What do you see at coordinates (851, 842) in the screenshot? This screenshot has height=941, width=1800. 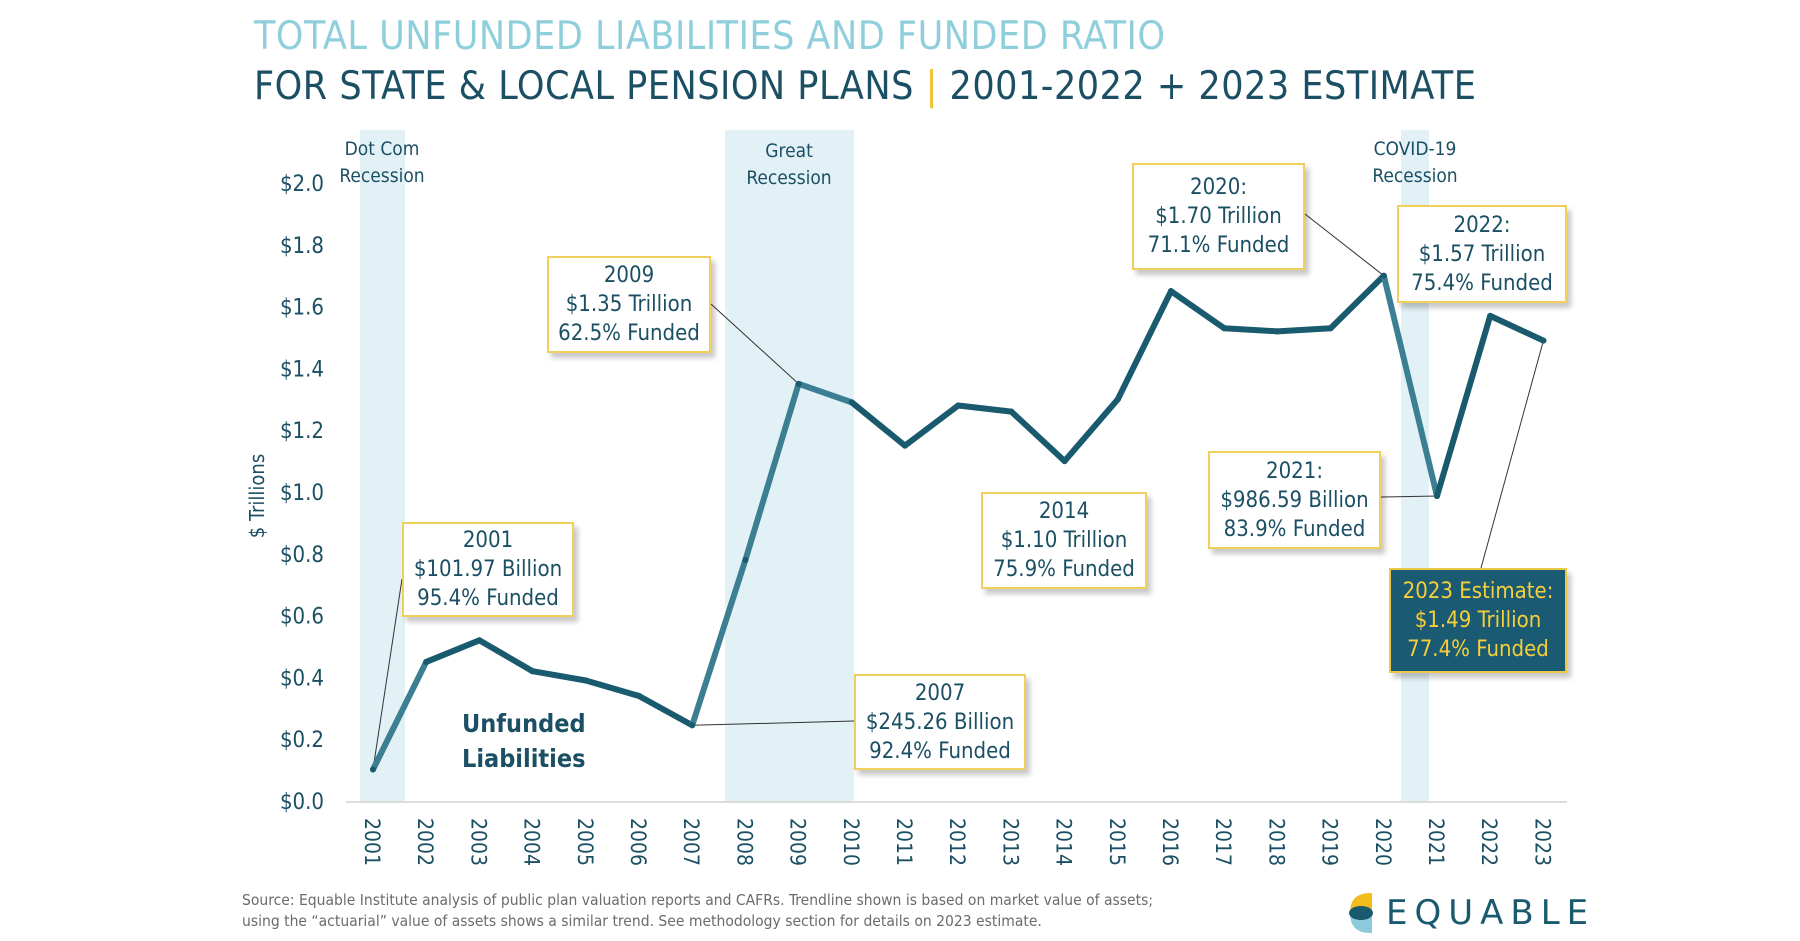 I see `x-tick-label: 2010` at bounding box center [851, 842].